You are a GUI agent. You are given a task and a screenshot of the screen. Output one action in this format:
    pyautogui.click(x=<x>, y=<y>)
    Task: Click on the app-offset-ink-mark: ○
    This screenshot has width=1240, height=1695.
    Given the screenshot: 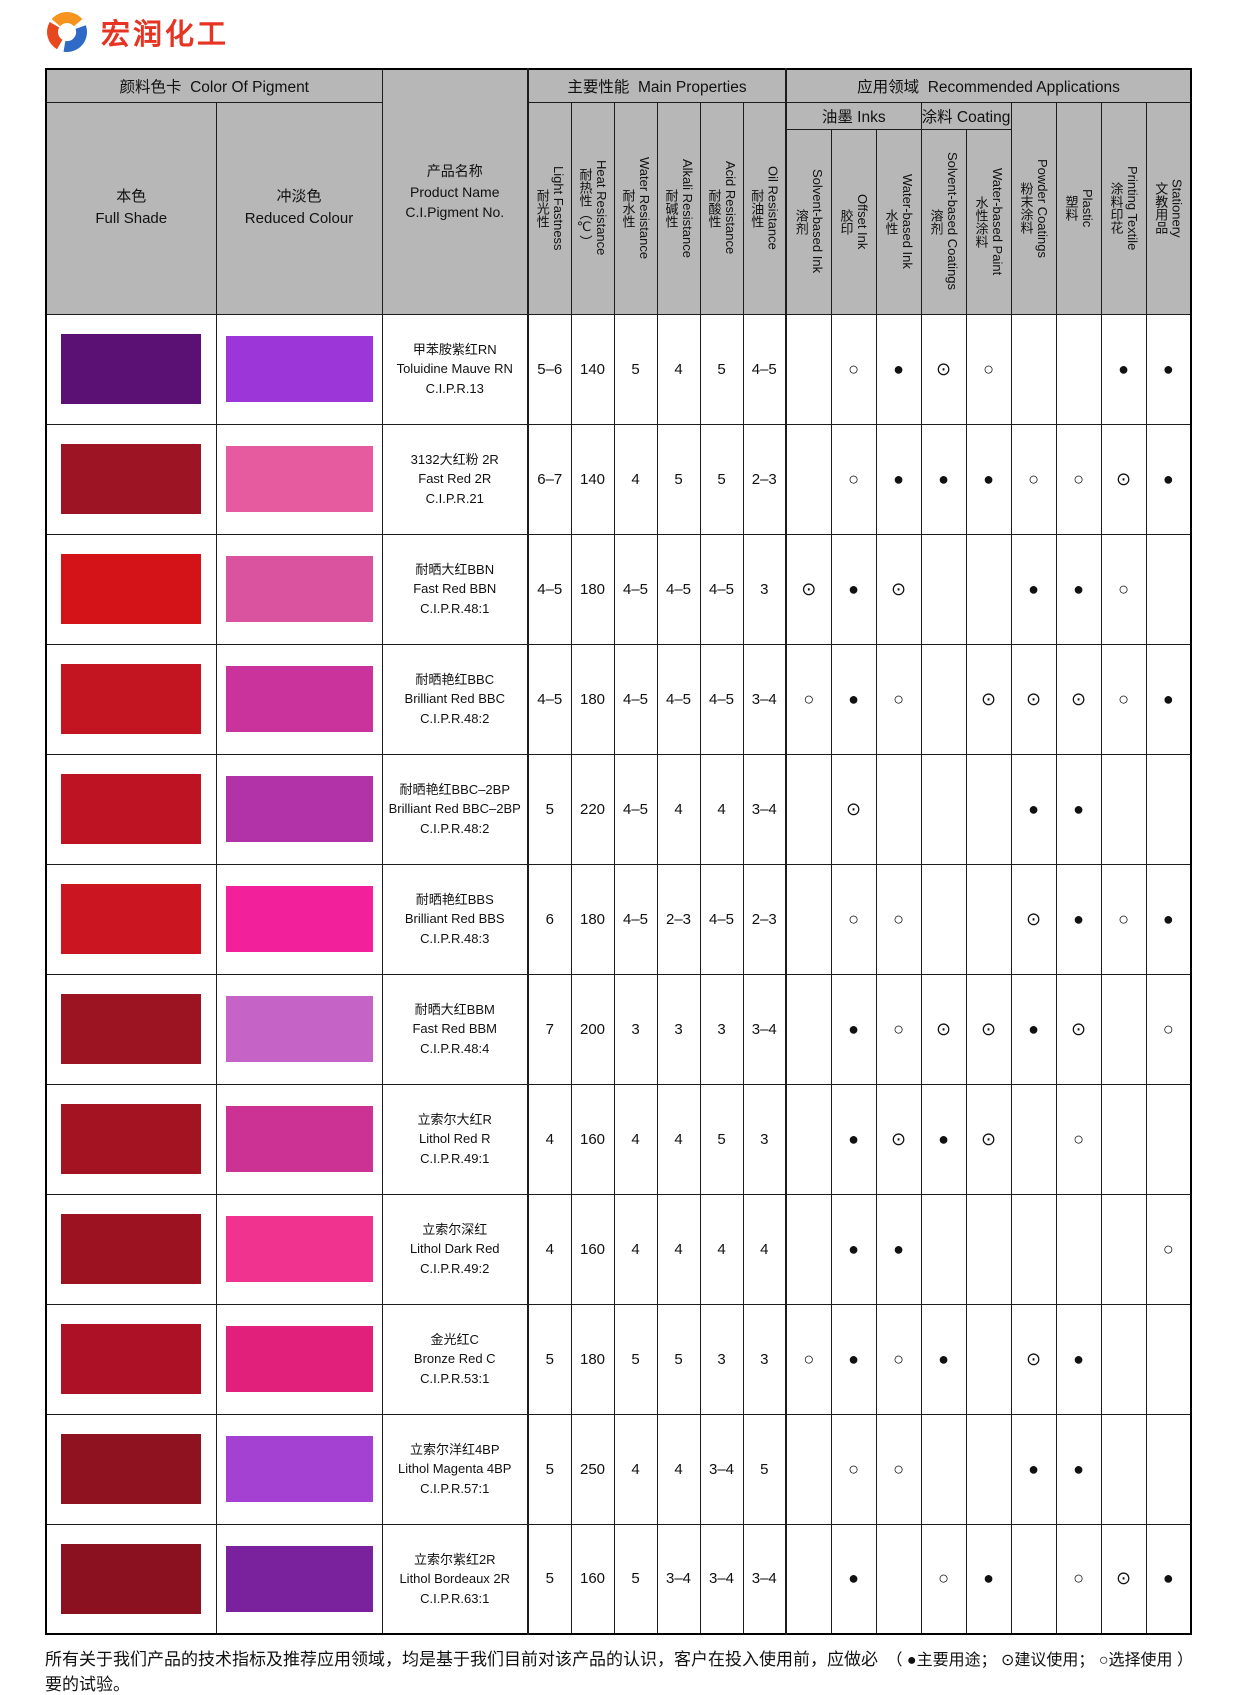 What is the action you would take?
    pyautogui.click(x=853, y=479)
    